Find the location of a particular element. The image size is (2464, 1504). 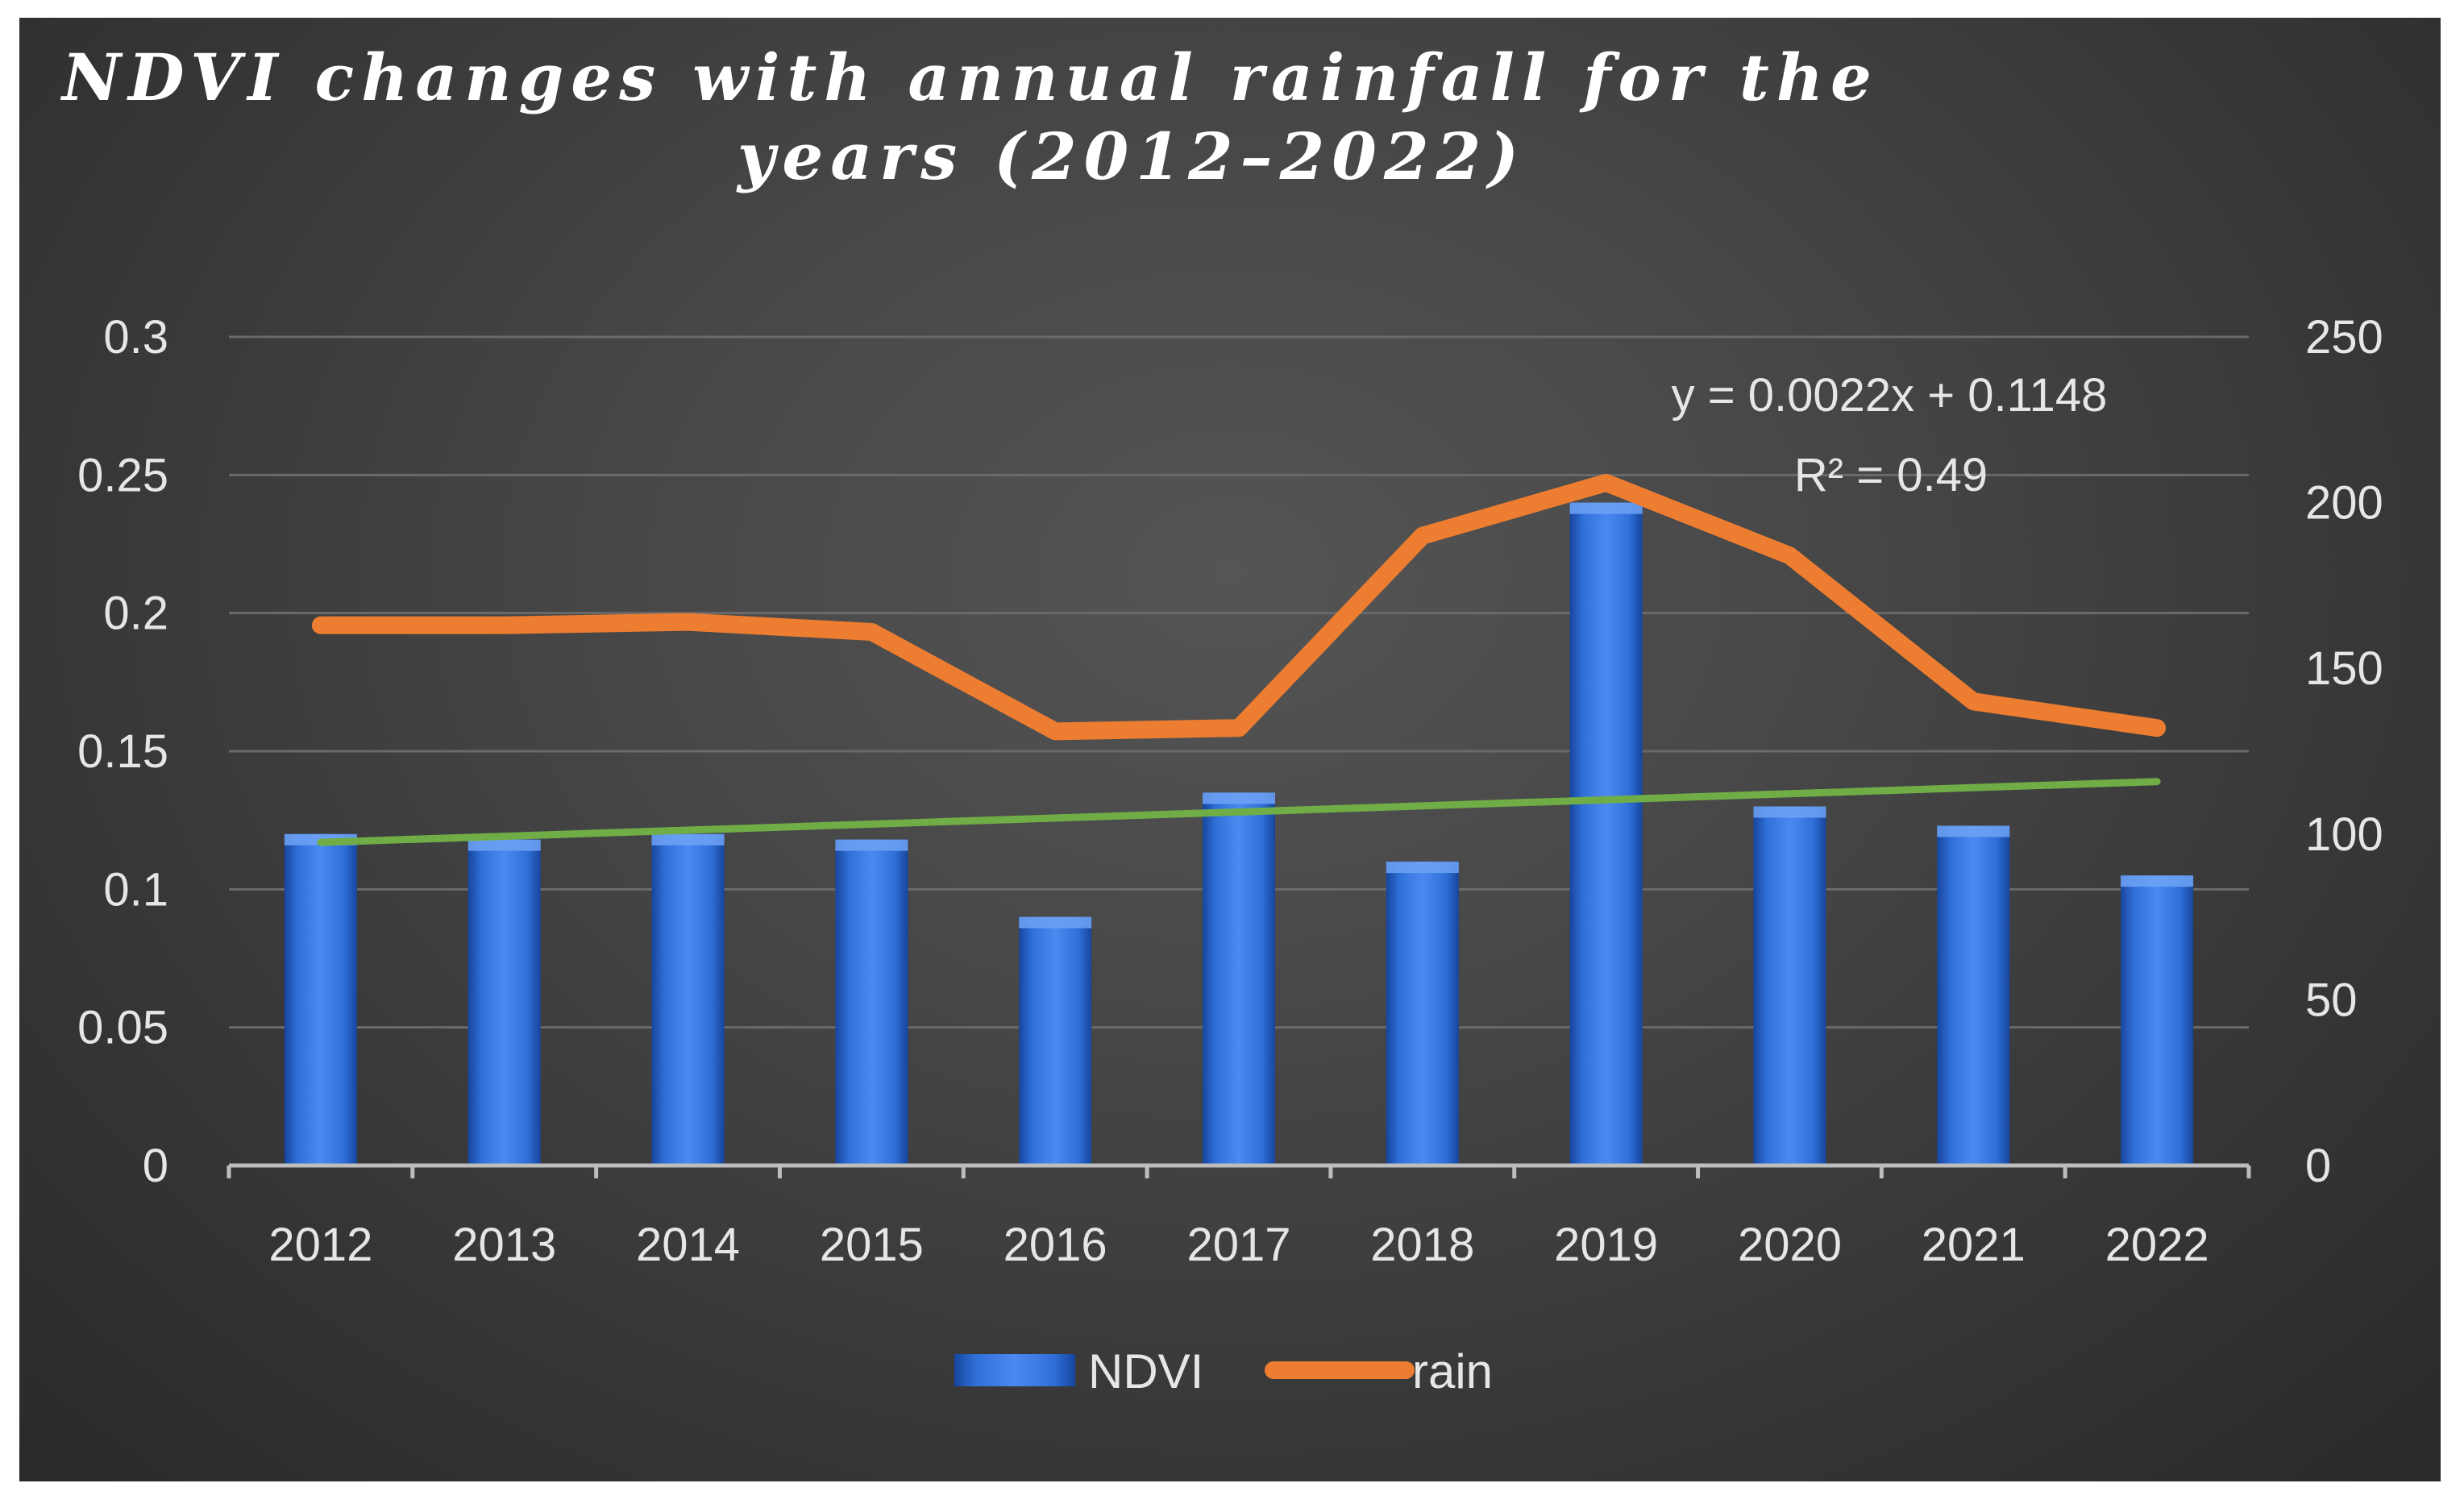

x-tick-label: 2017 is located at coordinates (1238, 1245).